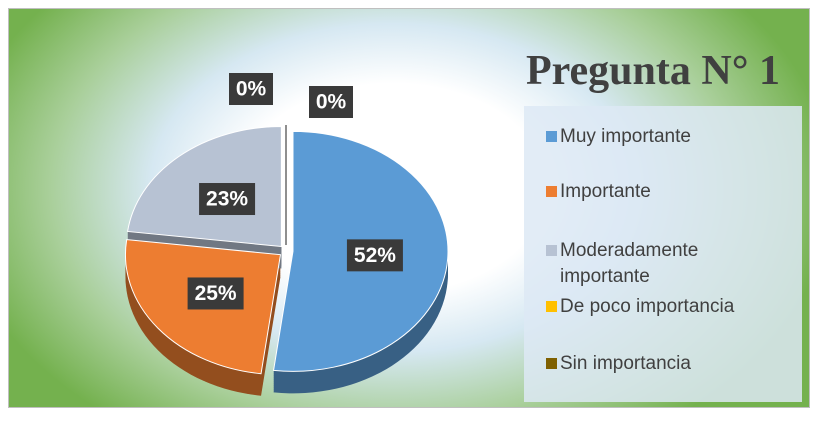 Image resolution: width=813 pixels, height=423 pixels. I want to click on legend-item: Moderadamente importante, so click(638, 264).